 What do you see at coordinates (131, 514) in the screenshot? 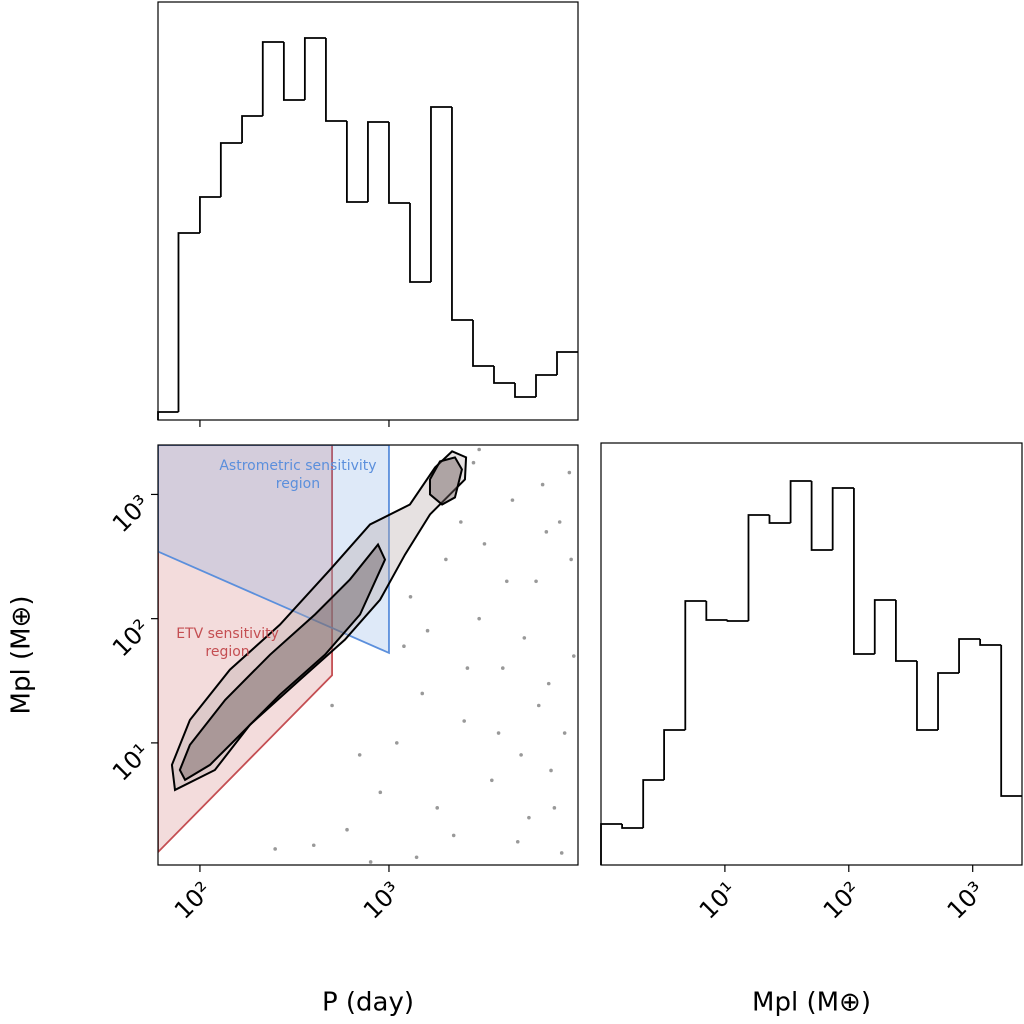
I see `y-tick-label: 10³` at bounding box center [131, 514].